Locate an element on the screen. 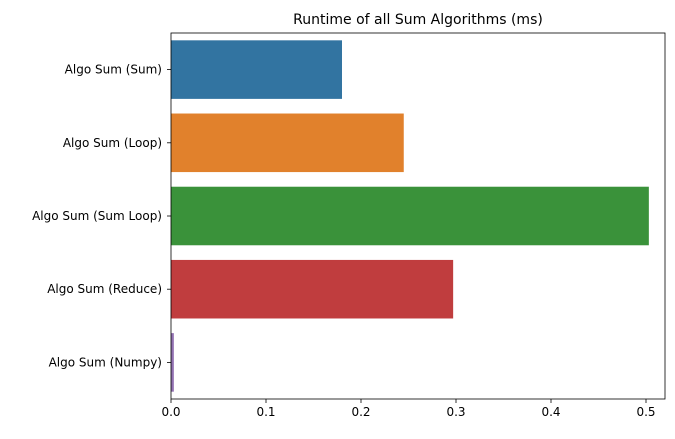 The width and height of the screenshot is (675, 439). x-tick-label: 0.5 is located at coordinates (645, 412).